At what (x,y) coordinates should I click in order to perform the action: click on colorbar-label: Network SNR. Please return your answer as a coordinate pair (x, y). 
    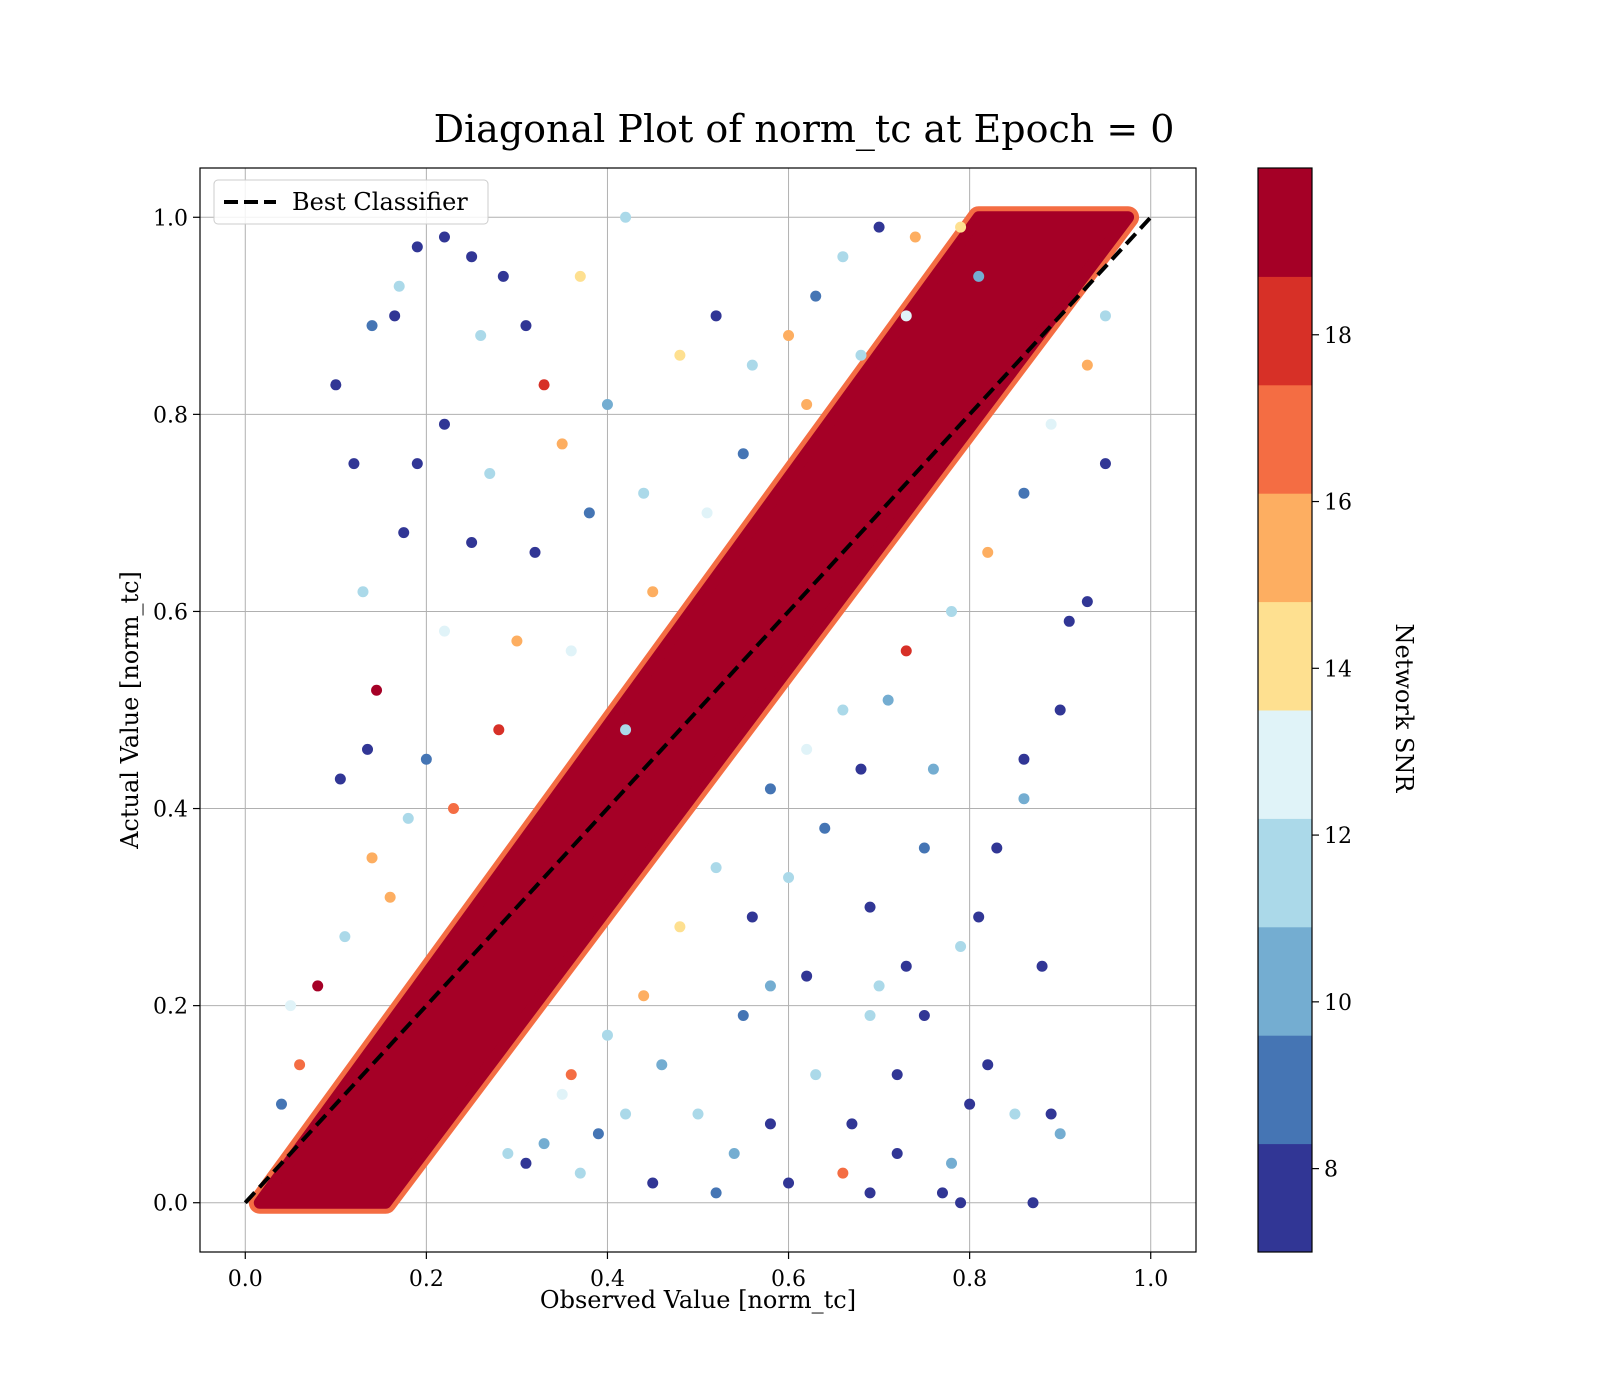
    Looking at the image, I should click on (1404, 709).